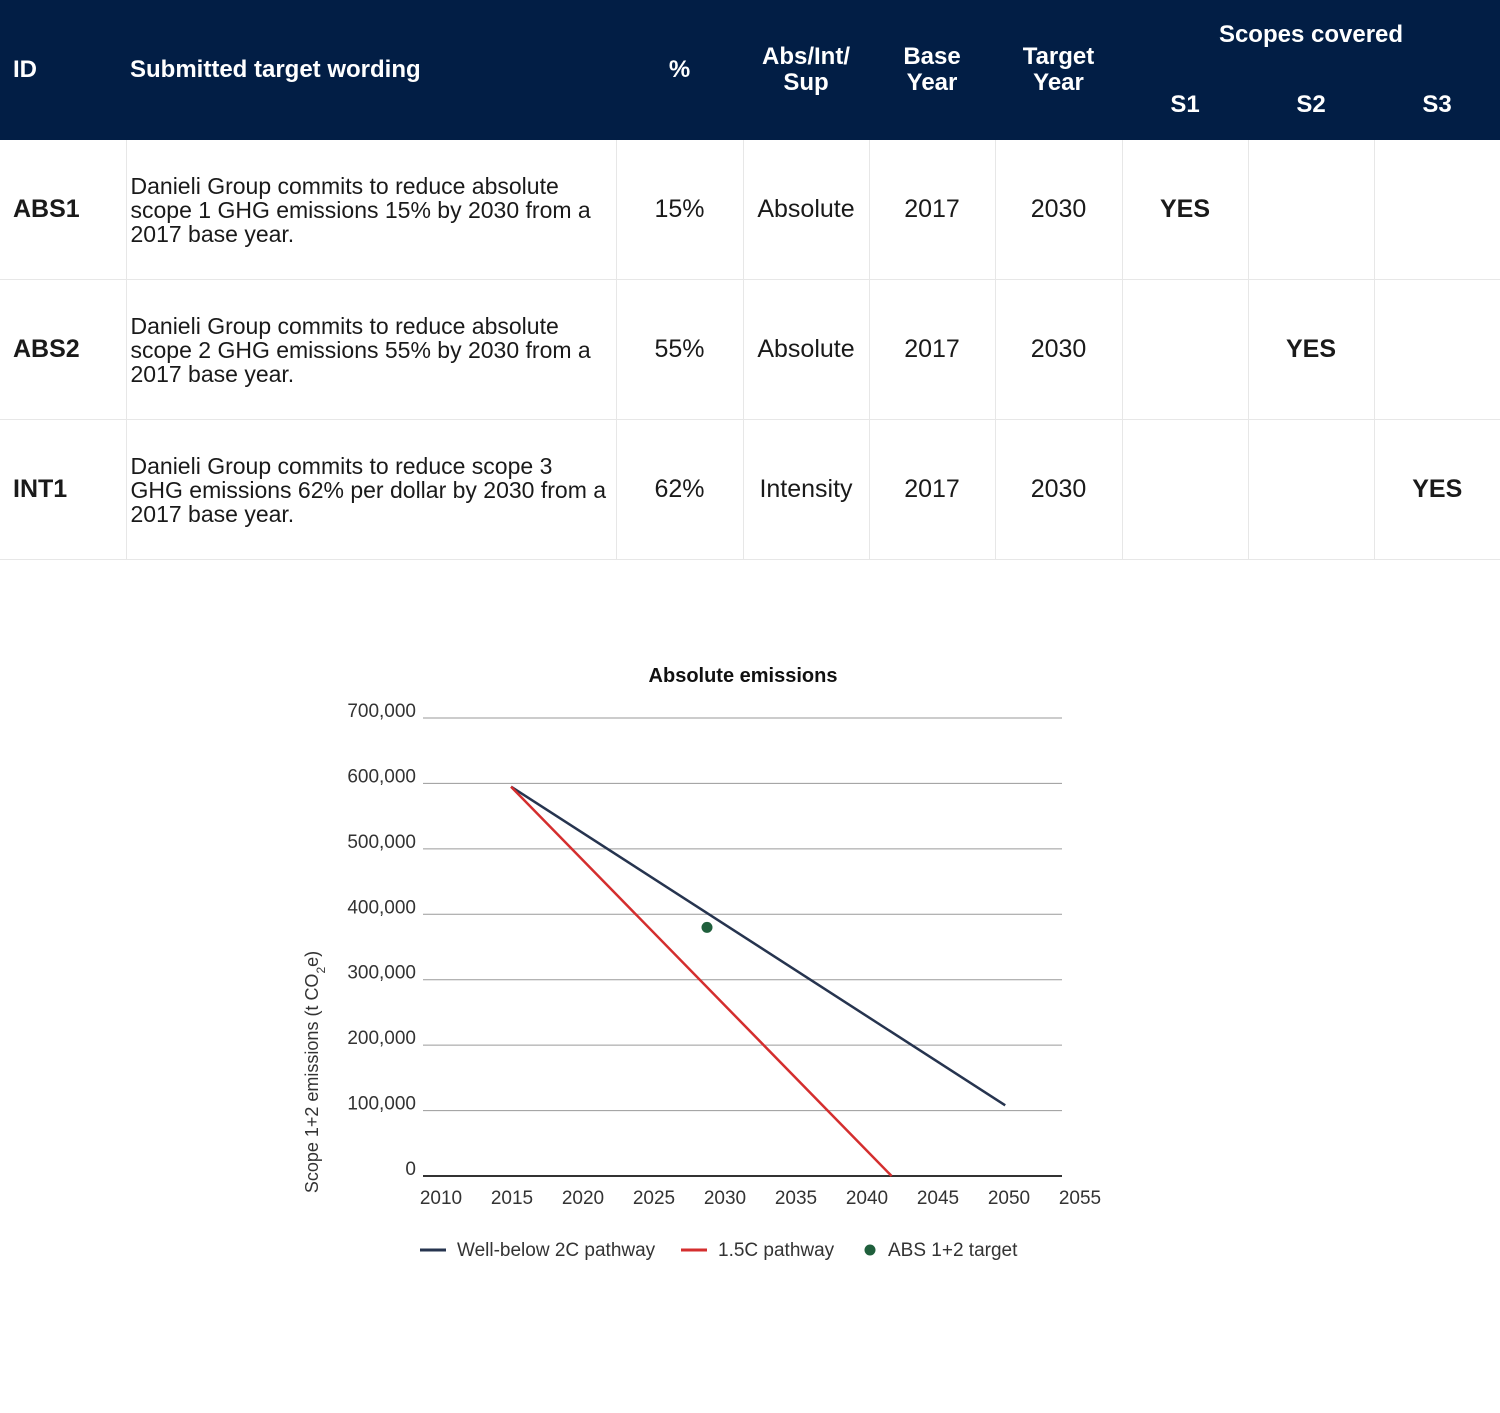  I want to click on y-axis-label-sub: 2, so click(321, 970).